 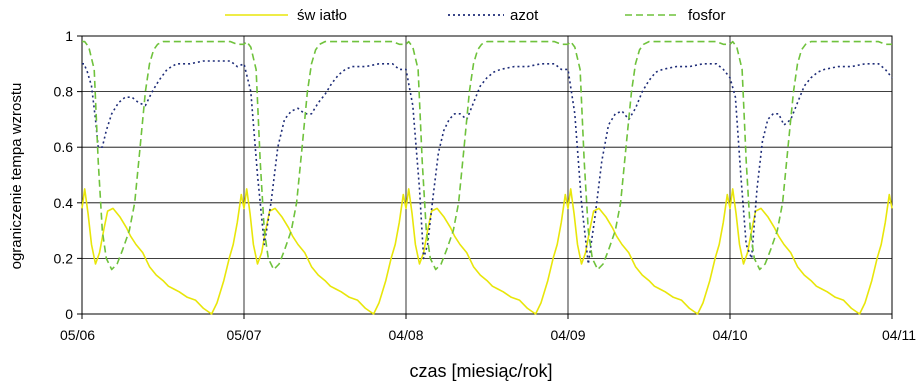 What do you see at coordinates (16, 176) in the screenshot?
I see `y-axis-title: ograniczenie tempa wzrostu` at bounding box center [16, 176].